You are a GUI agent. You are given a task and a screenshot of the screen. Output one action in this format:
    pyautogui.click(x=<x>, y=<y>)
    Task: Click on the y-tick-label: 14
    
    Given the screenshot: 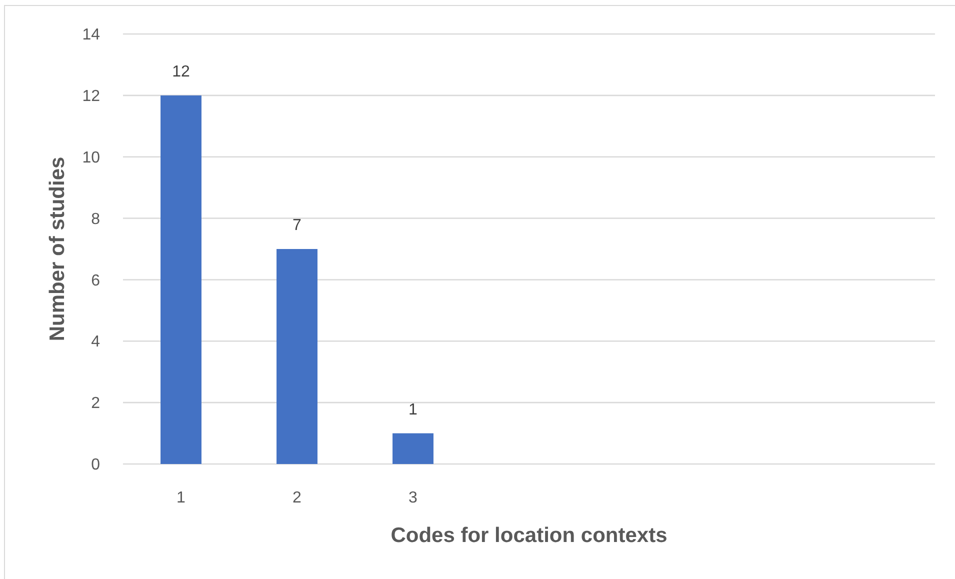 What is the action you would take?
    pyautogui.click(x=91, y=35)
    